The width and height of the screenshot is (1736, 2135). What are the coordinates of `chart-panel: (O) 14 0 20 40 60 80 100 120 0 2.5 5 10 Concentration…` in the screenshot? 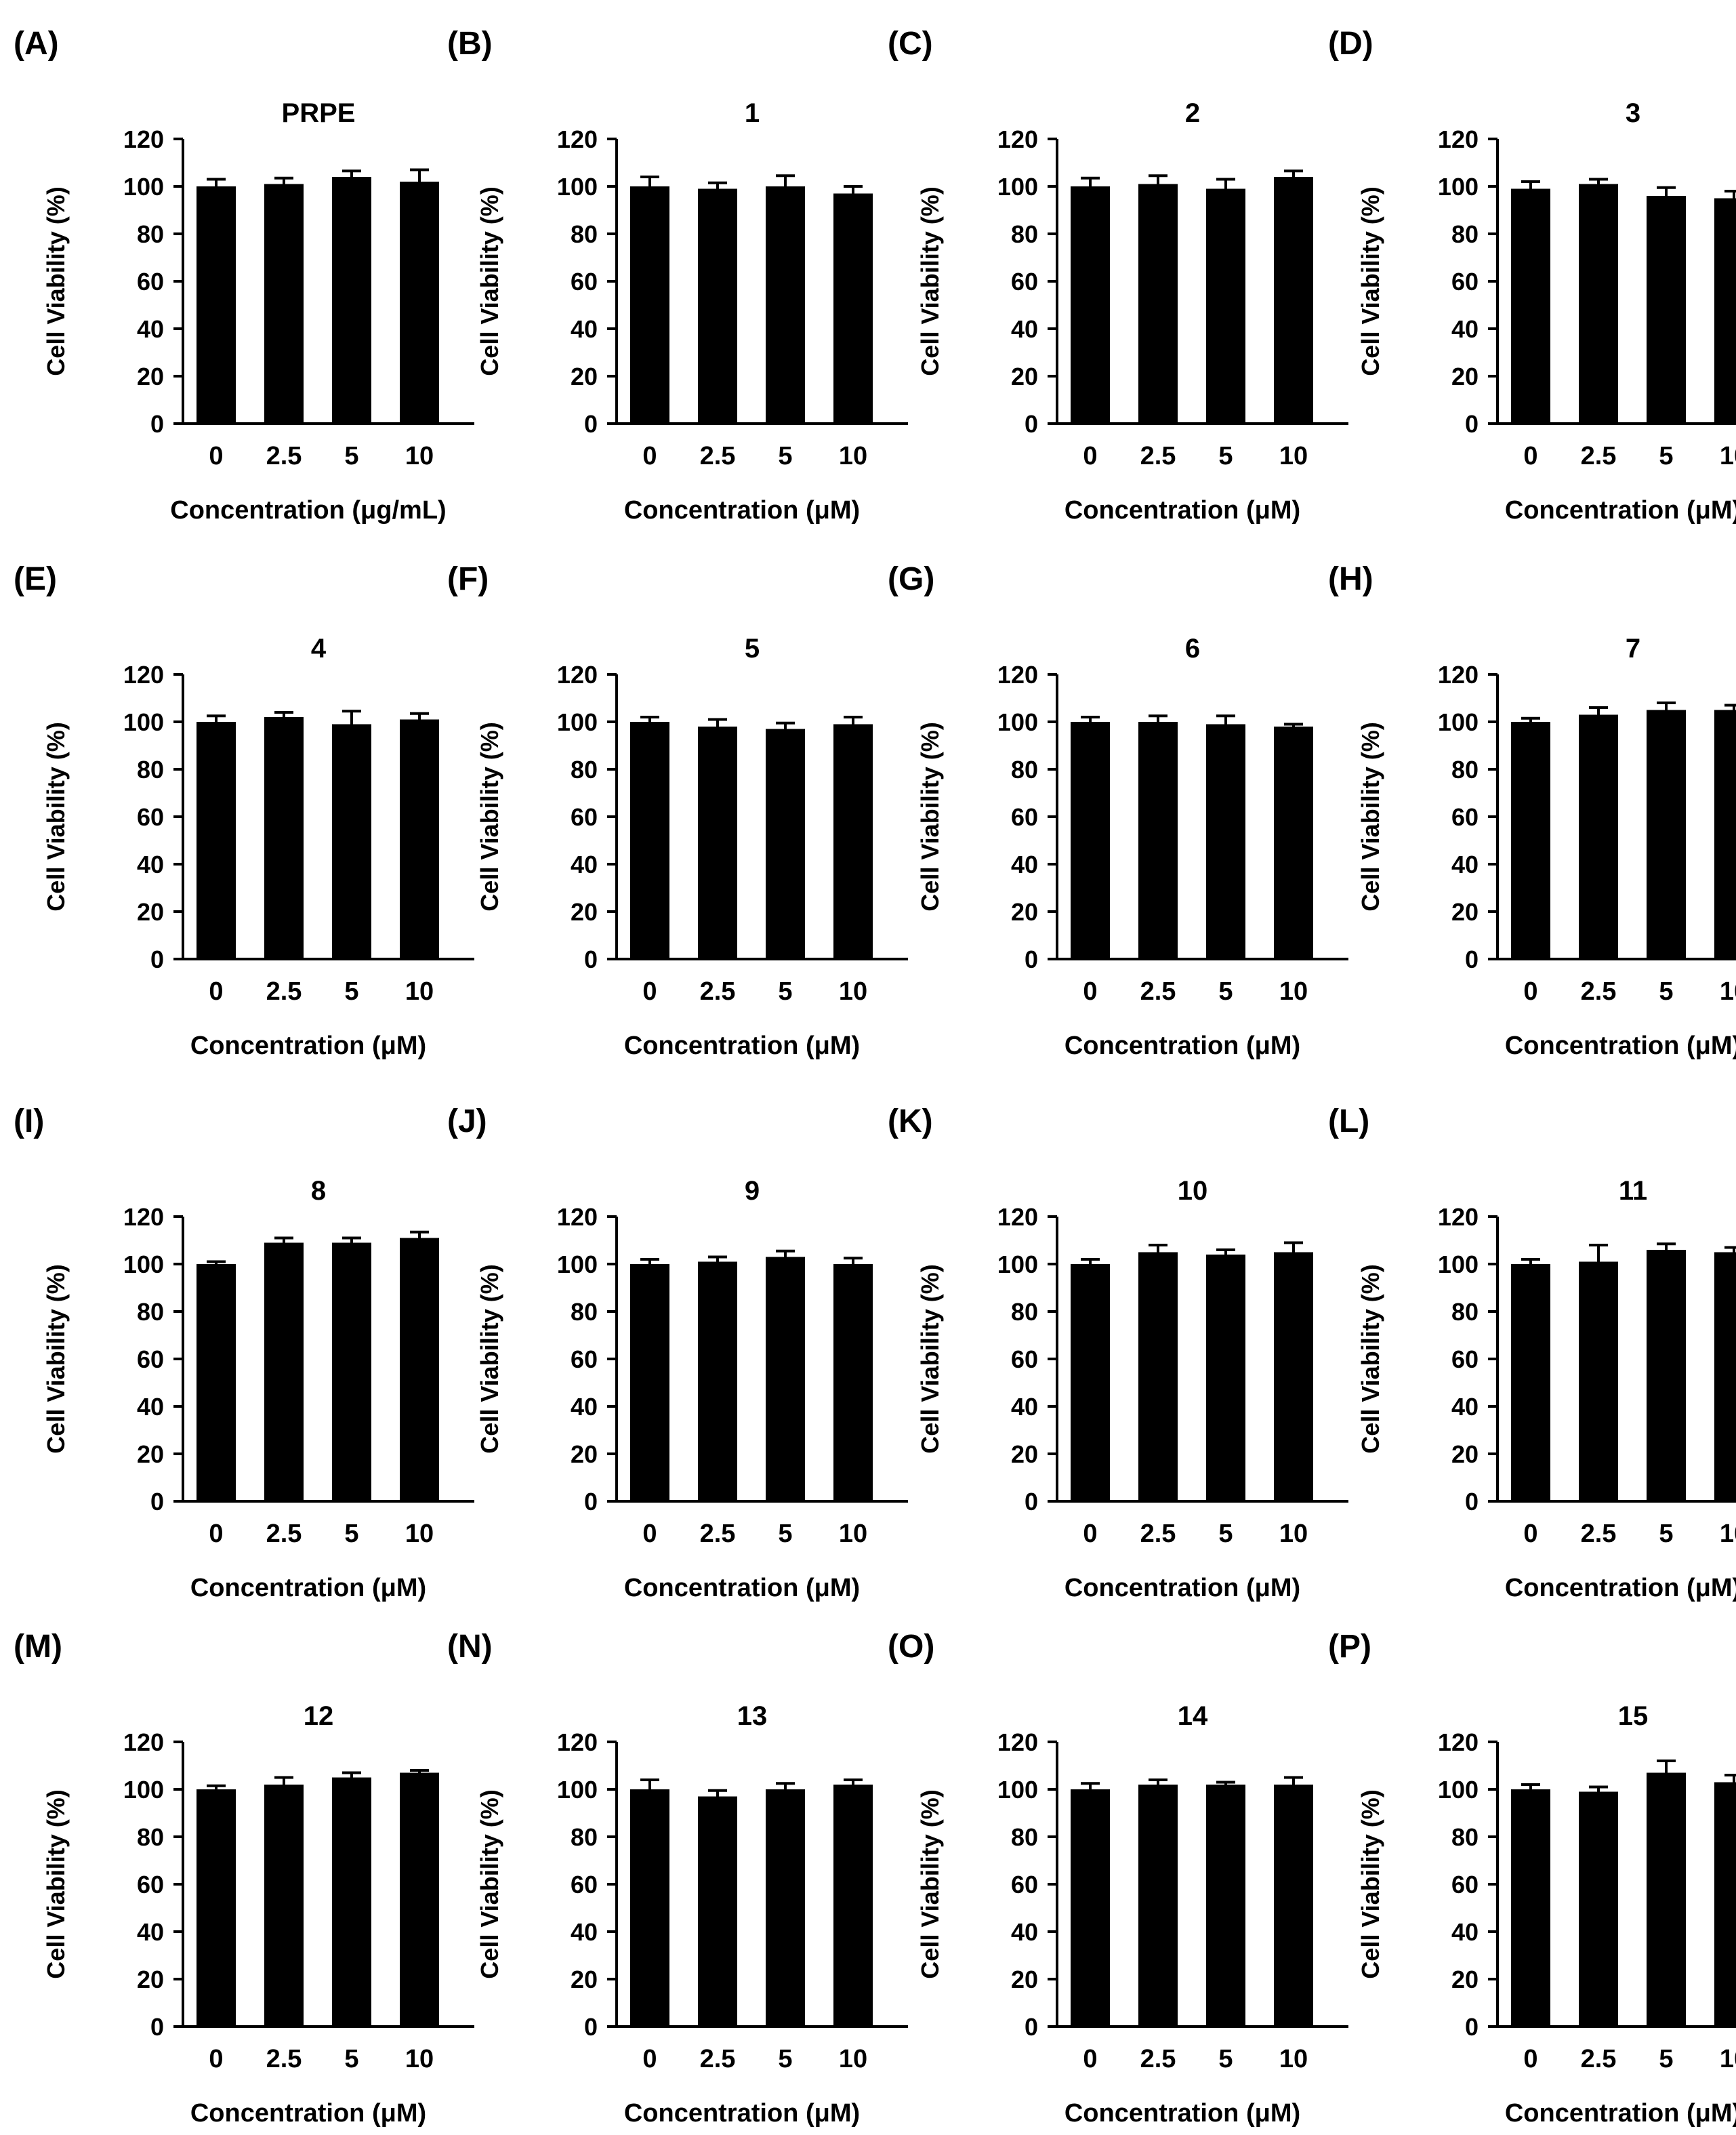 It's located at (1118, 1879).